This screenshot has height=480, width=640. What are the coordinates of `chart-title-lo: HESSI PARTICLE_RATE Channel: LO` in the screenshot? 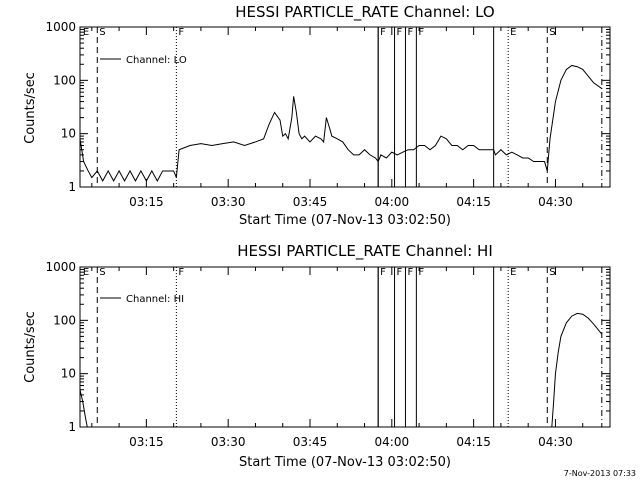 It's located at (364, 12).